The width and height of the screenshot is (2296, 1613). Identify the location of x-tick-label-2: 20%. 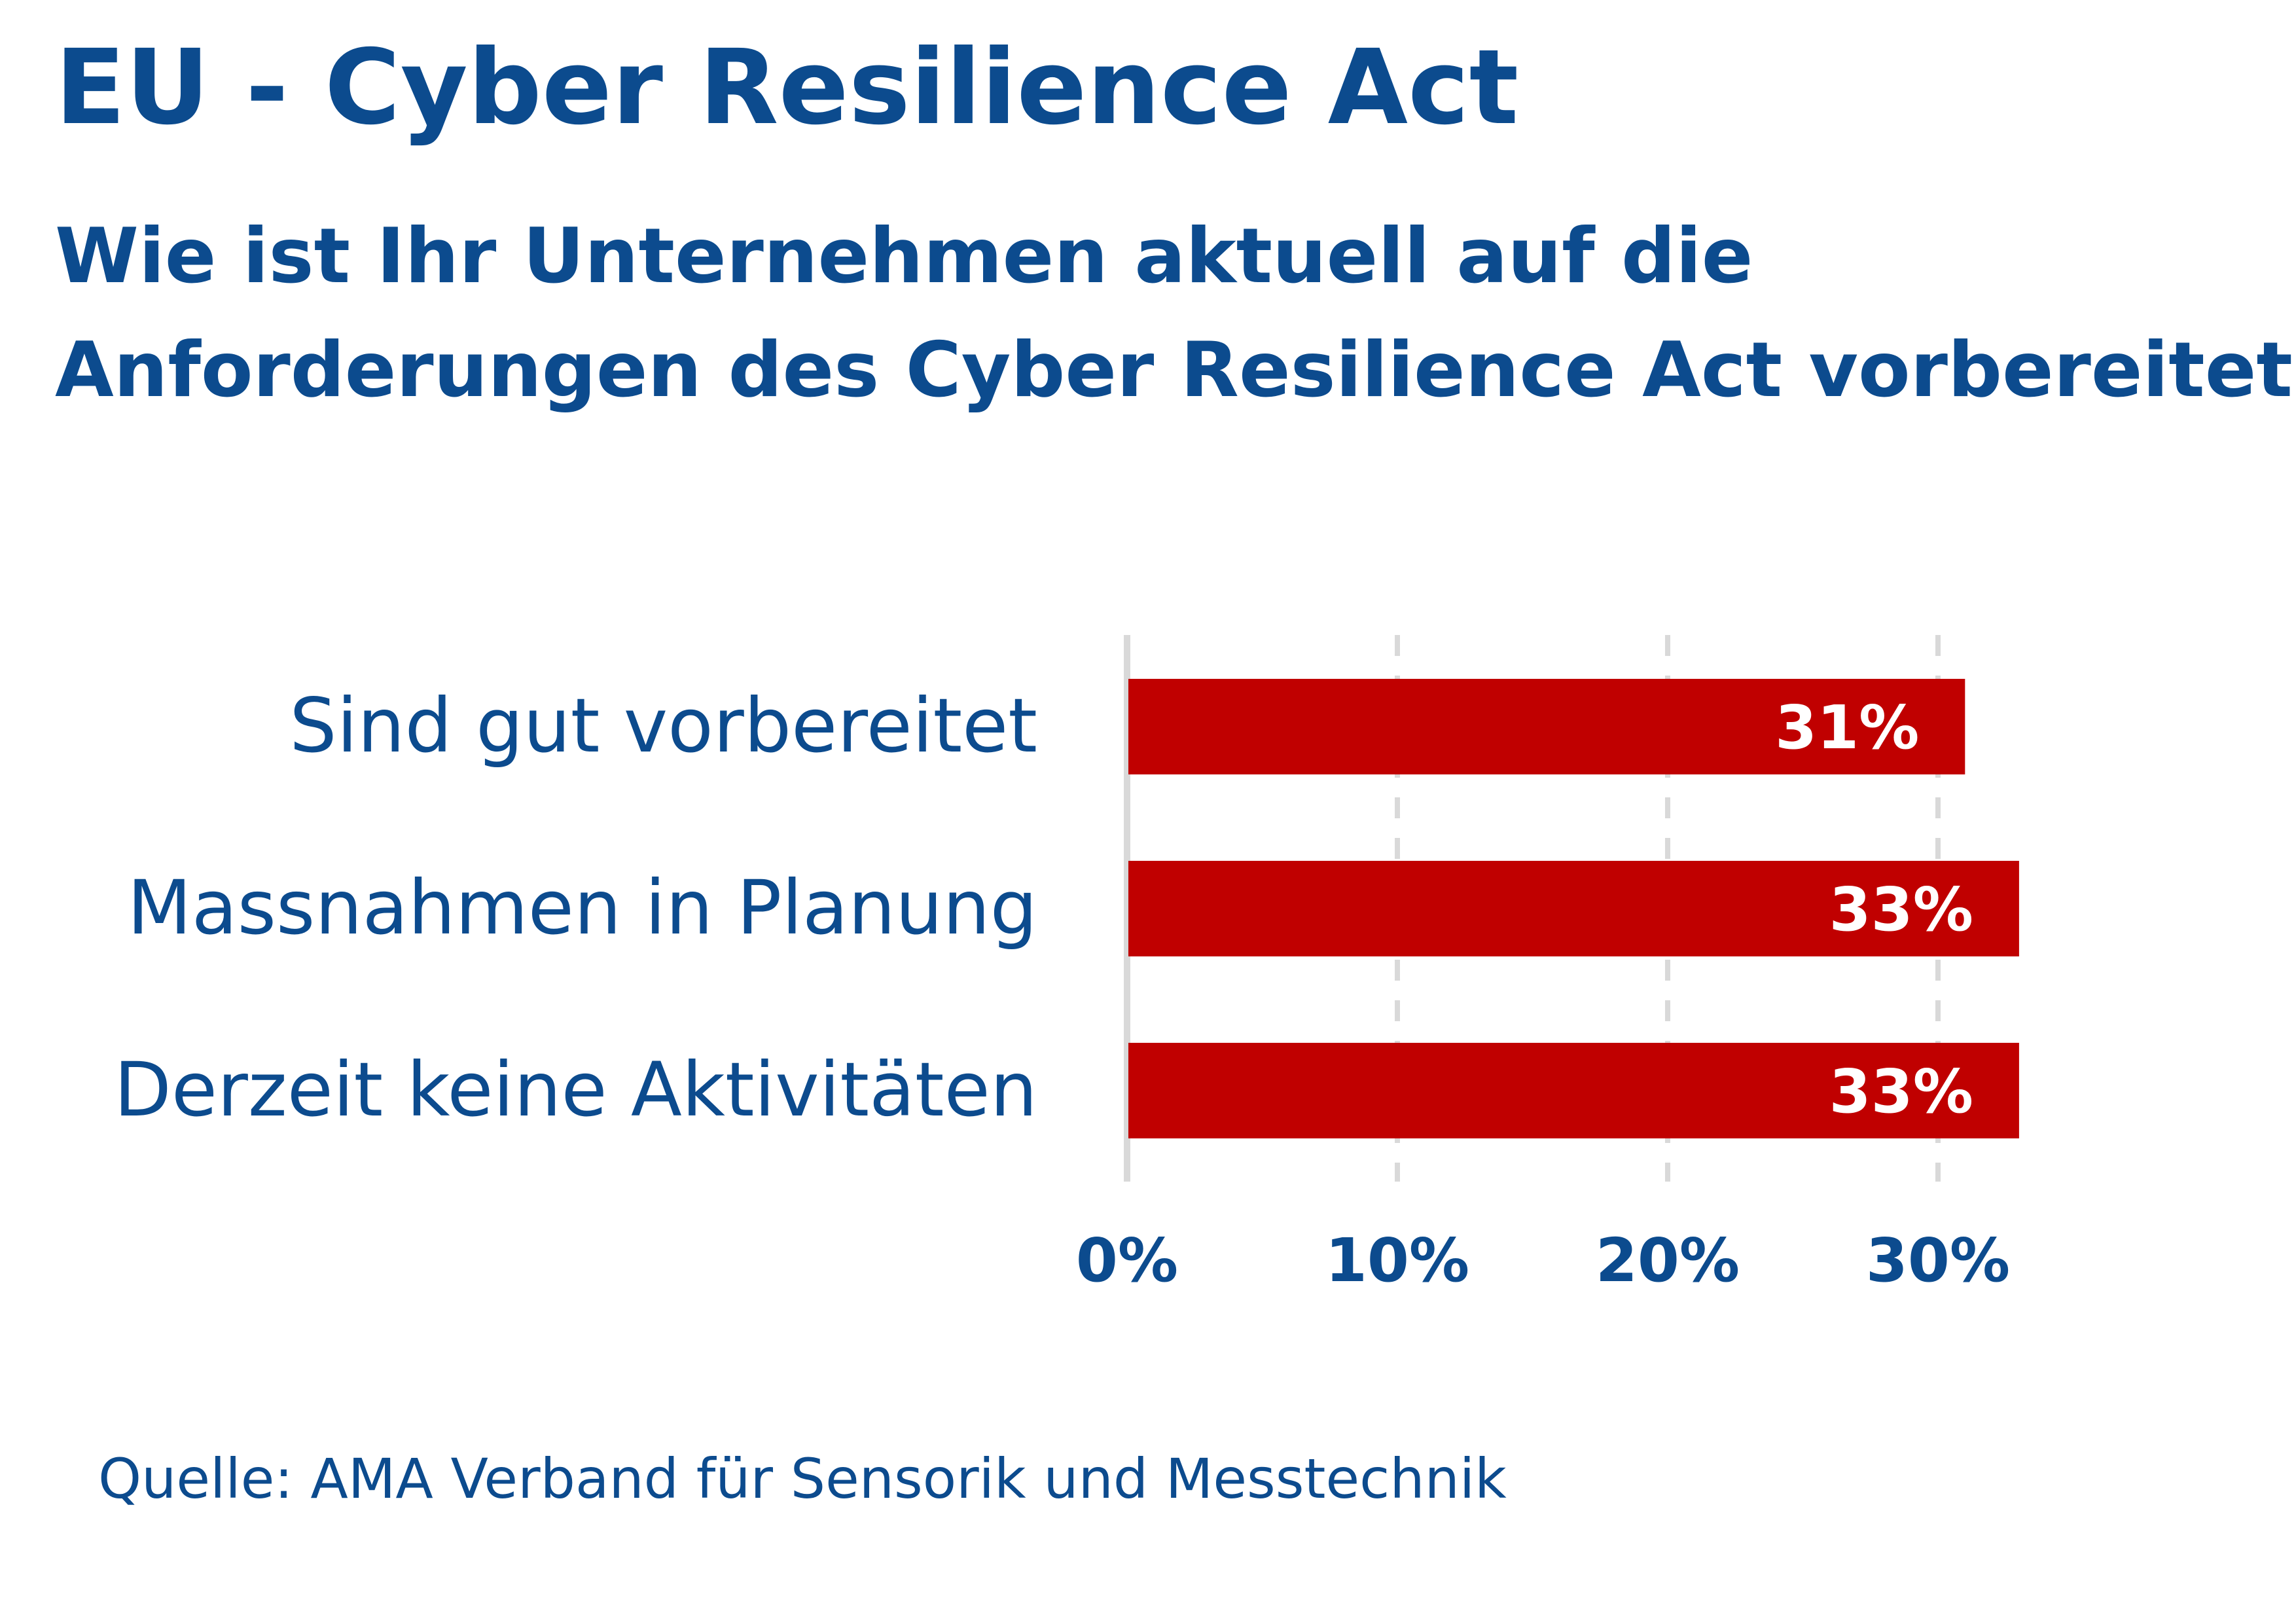
(1668, 1260).